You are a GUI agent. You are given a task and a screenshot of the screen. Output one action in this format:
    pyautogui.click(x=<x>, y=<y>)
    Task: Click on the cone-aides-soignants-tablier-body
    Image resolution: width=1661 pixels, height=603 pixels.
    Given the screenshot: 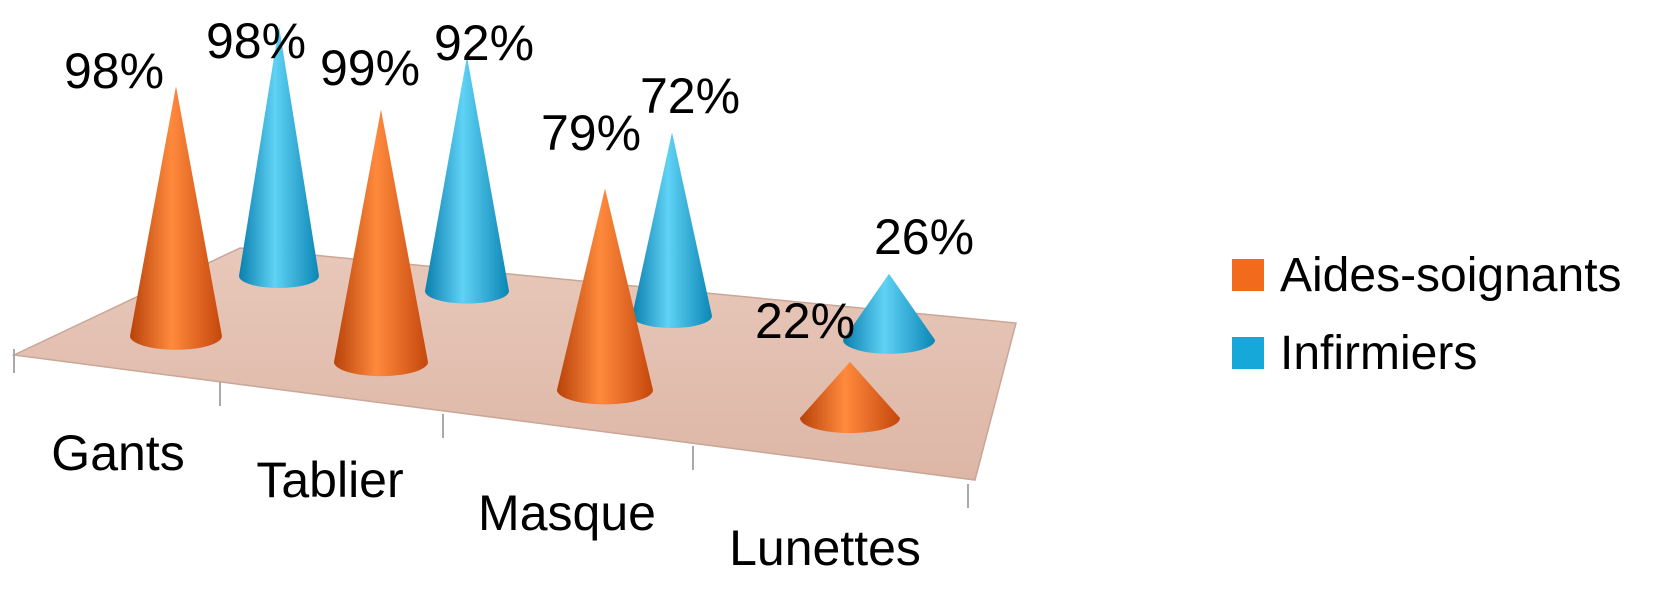 What is the action you would take?
    pyautogui.click(x=381, y=243)
    